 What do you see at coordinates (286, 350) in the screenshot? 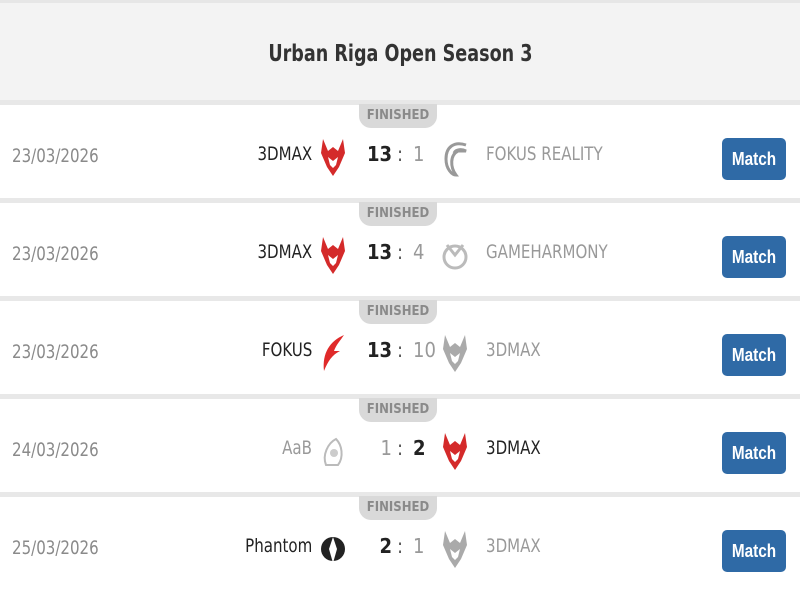
I see `home-team-name: FOKUS` at bounding box center [286, 350].